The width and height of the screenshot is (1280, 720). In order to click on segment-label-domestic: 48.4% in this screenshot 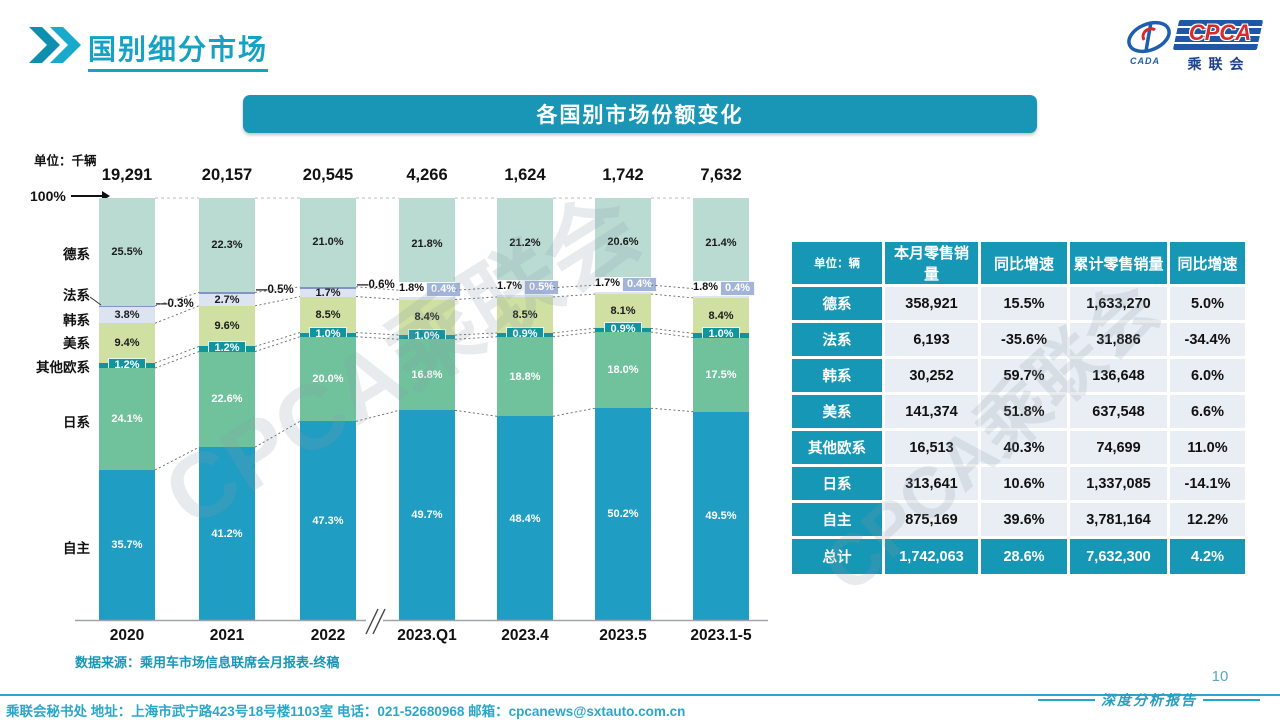, I will do `click(525, 518)`.